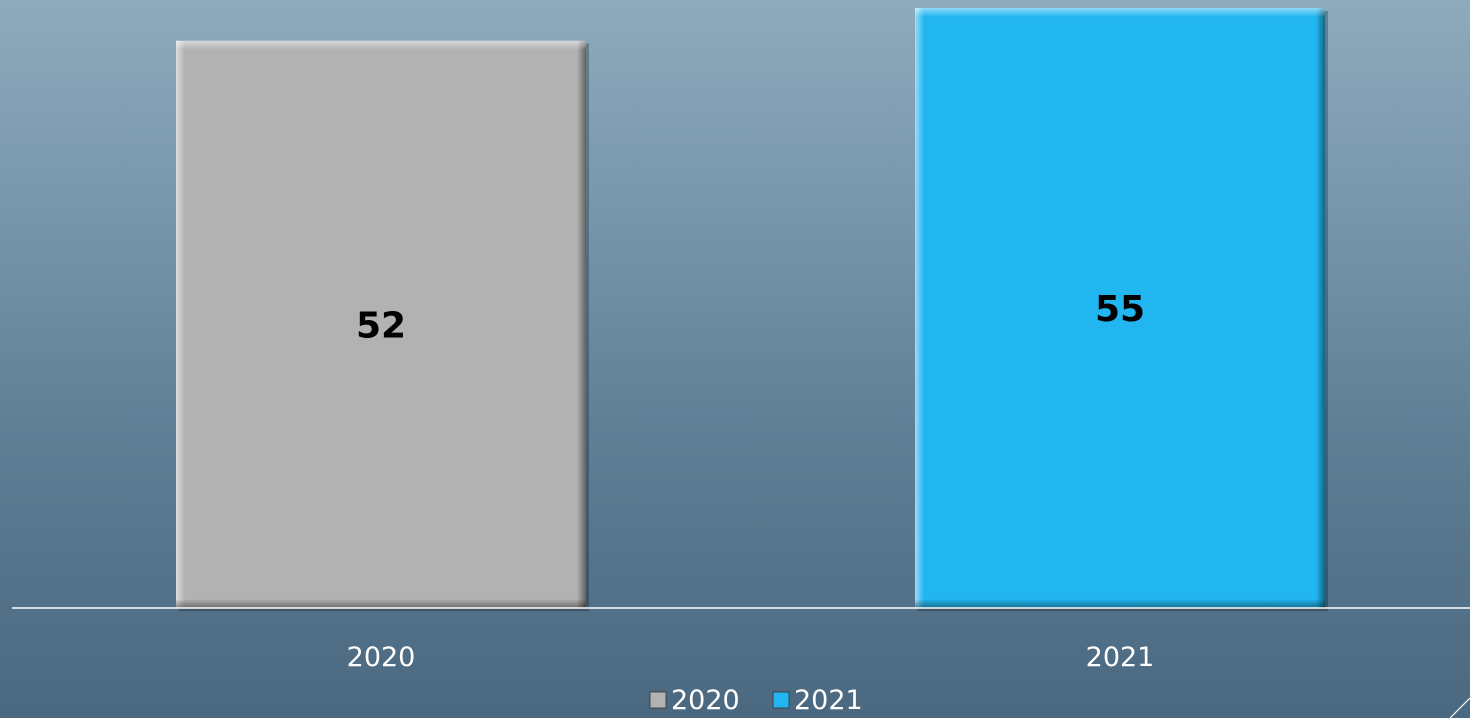 The width and height of the screenshot is (1470, 718). I want to click on legend-swatch-2020, so click(658, 700).